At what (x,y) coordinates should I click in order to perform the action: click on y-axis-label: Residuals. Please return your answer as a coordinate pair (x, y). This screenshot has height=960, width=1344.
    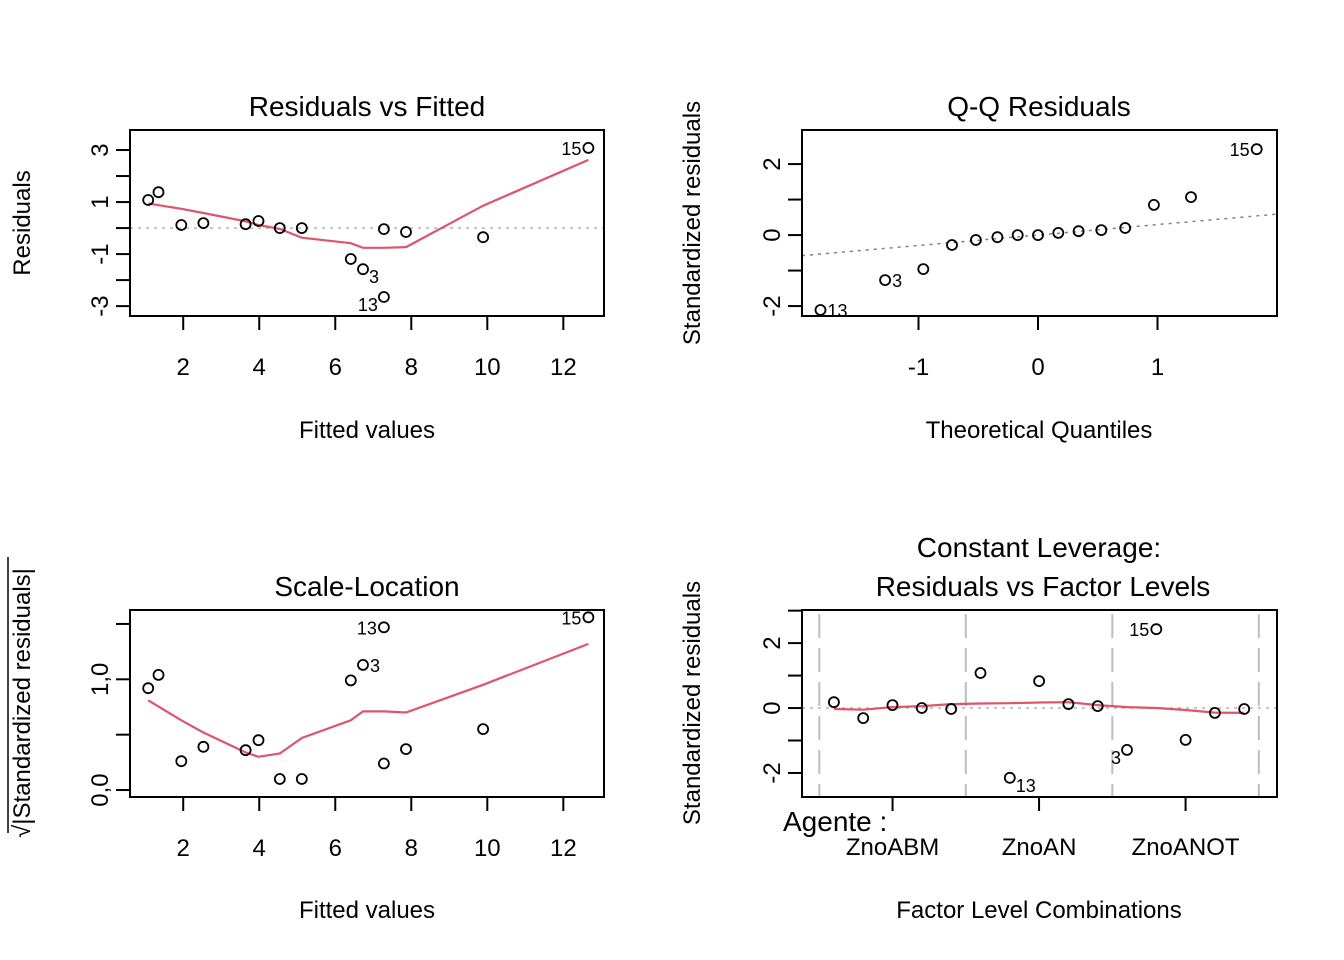
    Looking at the image, I should click on (22, 222).